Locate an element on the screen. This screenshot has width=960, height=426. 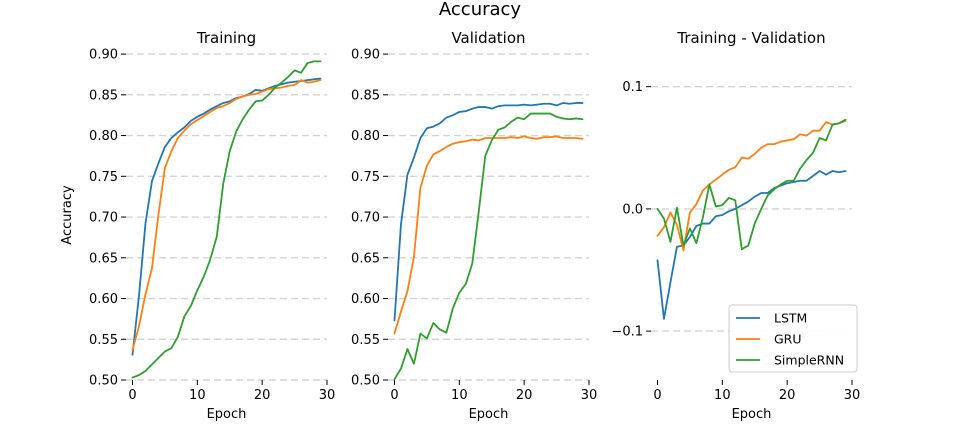
chart-title: Training is located at coordinates (226, 38).